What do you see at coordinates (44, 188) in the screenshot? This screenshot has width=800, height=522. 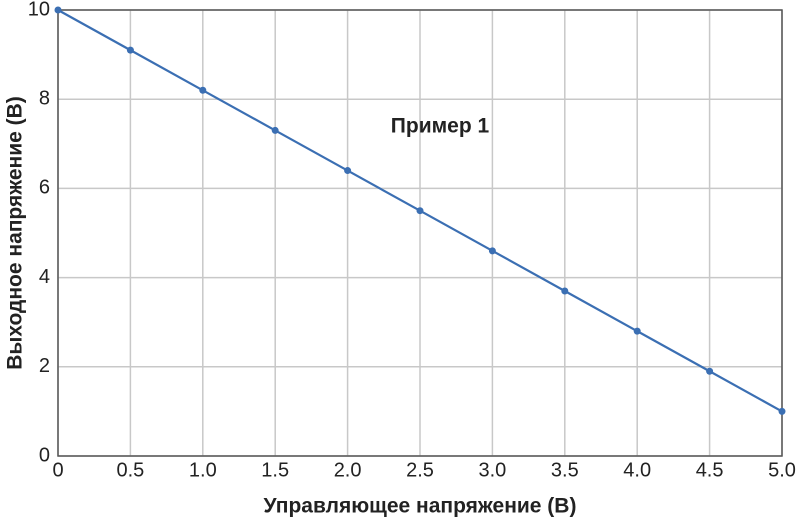 I see `y-tick-label: 6` at bounding box center [44, 188].